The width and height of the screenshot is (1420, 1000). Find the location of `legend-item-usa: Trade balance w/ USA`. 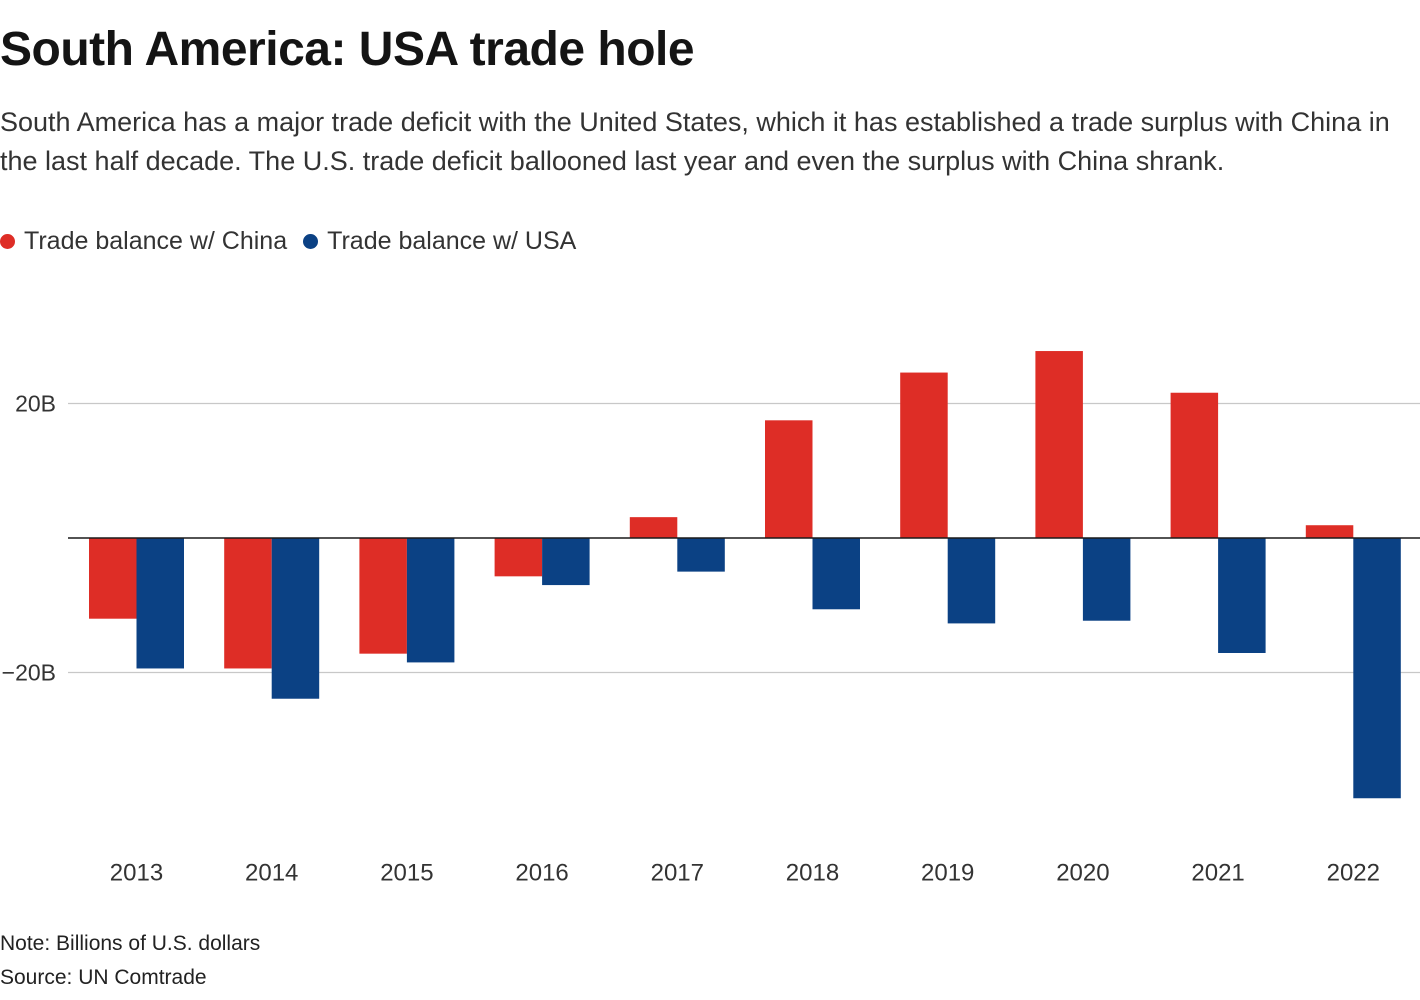

legend-item-usa: Trade balance w/ USA is located at coordinates (439, 241).